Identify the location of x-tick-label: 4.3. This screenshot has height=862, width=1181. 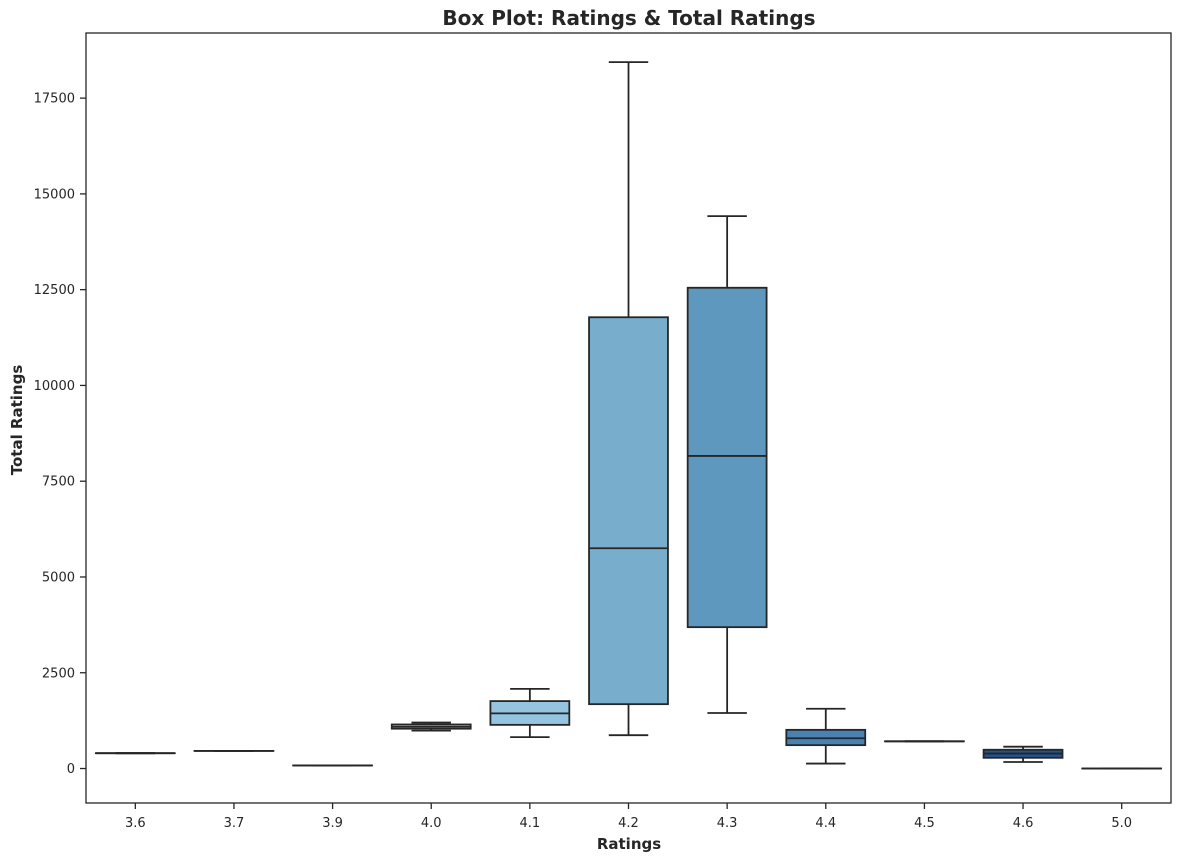
(727, 823).